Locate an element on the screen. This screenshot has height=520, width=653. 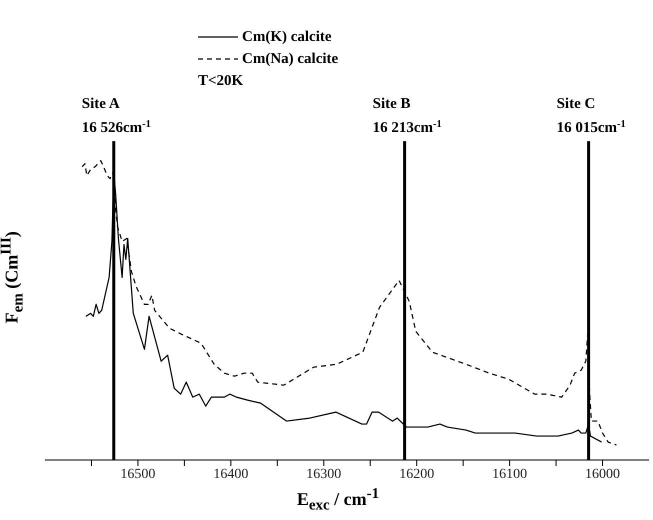
legend-label: Cm(Na) calcite is located at coordinates (290, 59).